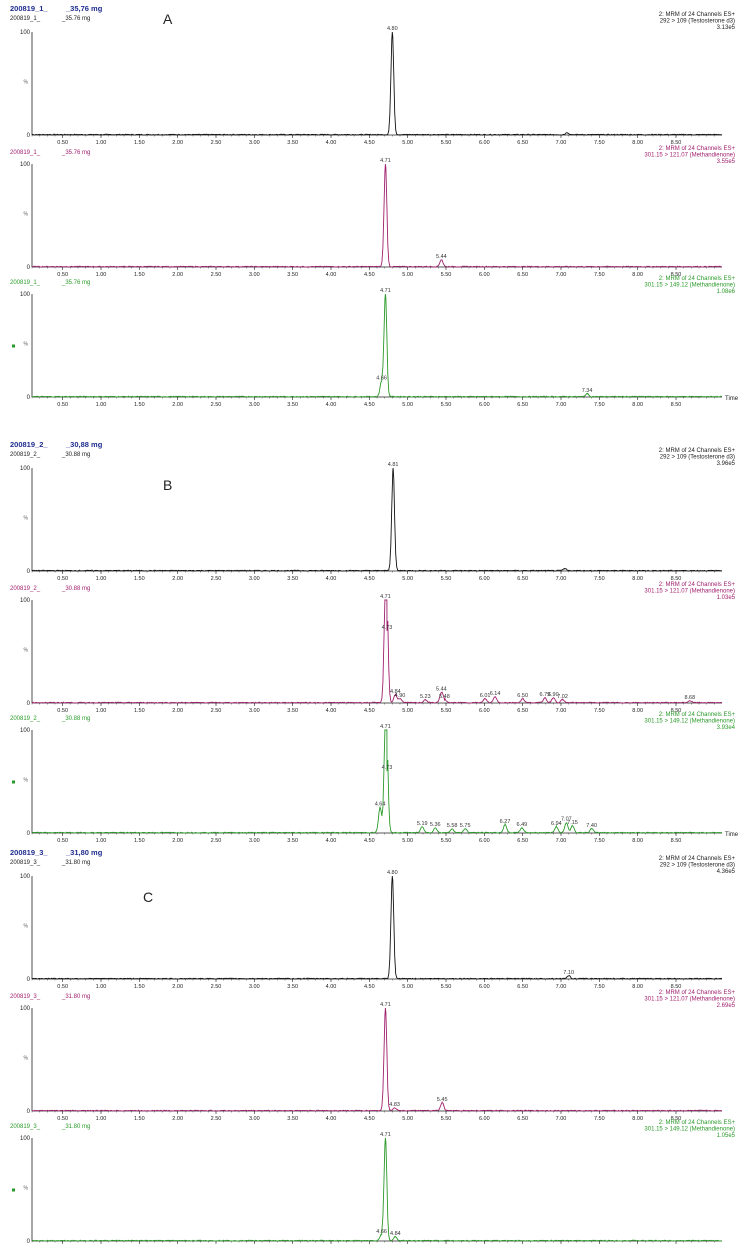 This screenshot has height=1246, width=742. What do you see at coordinates (84, 8) in the screenshot?
I see `panel-sample-mass: _35,76 mg` at bounding box center [84, 8].